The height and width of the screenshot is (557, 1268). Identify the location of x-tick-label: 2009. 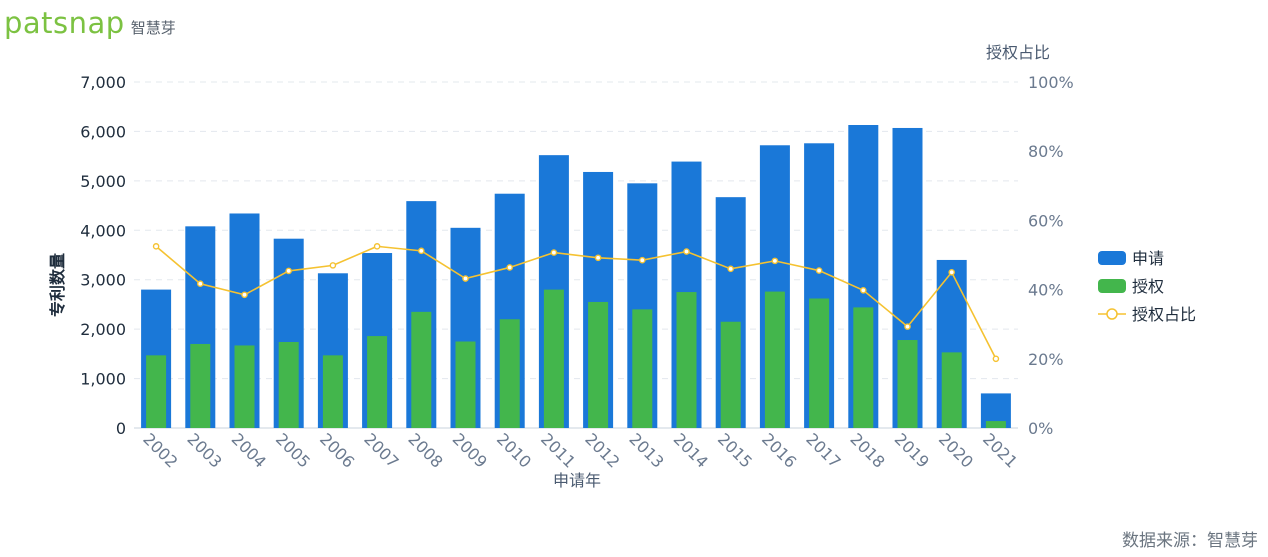
(470, 450).